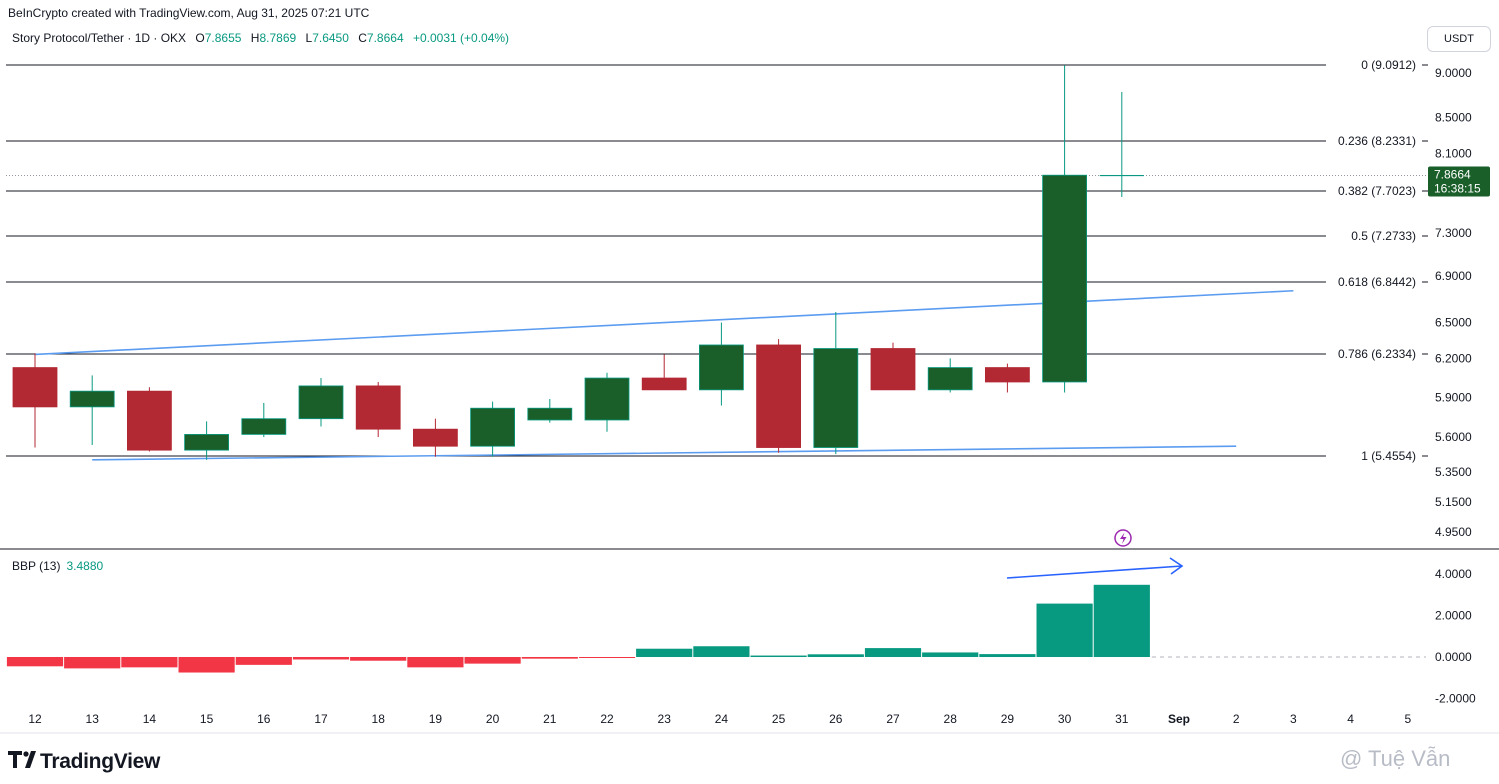  Describe the element at coordinates (57, 566) in the screenshot. I see `indicator-legend: BBP (13) 3.4880` at that location.